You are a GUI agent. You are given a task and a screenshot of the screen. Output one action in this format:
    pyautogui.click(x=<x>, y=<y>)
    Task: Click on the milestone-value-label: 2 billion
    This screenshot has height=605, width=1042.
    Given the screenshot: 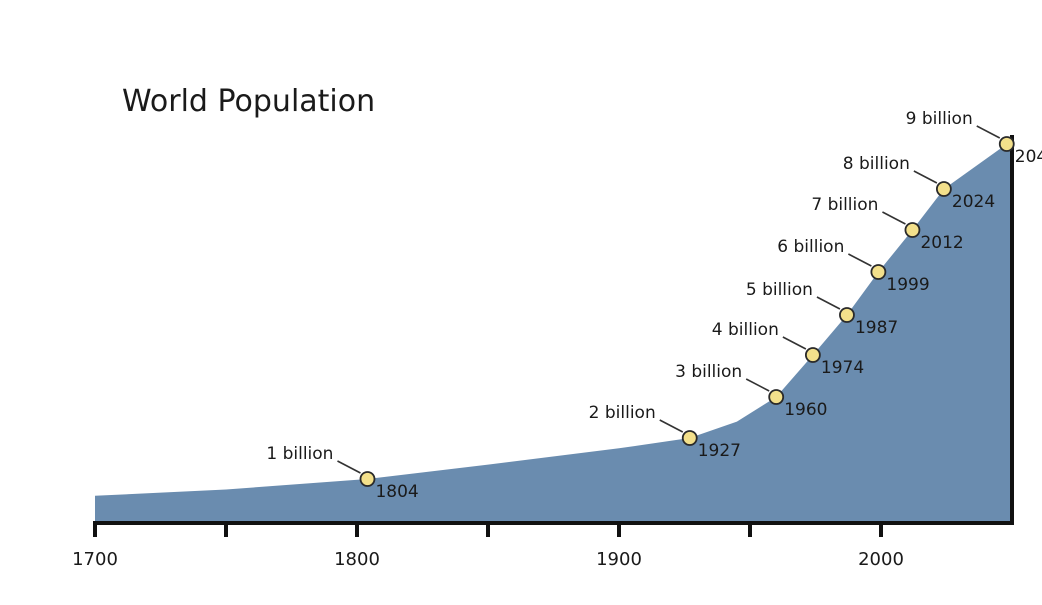 What is the action you would take?
    pyautogui.click(x=622, y=413)
    